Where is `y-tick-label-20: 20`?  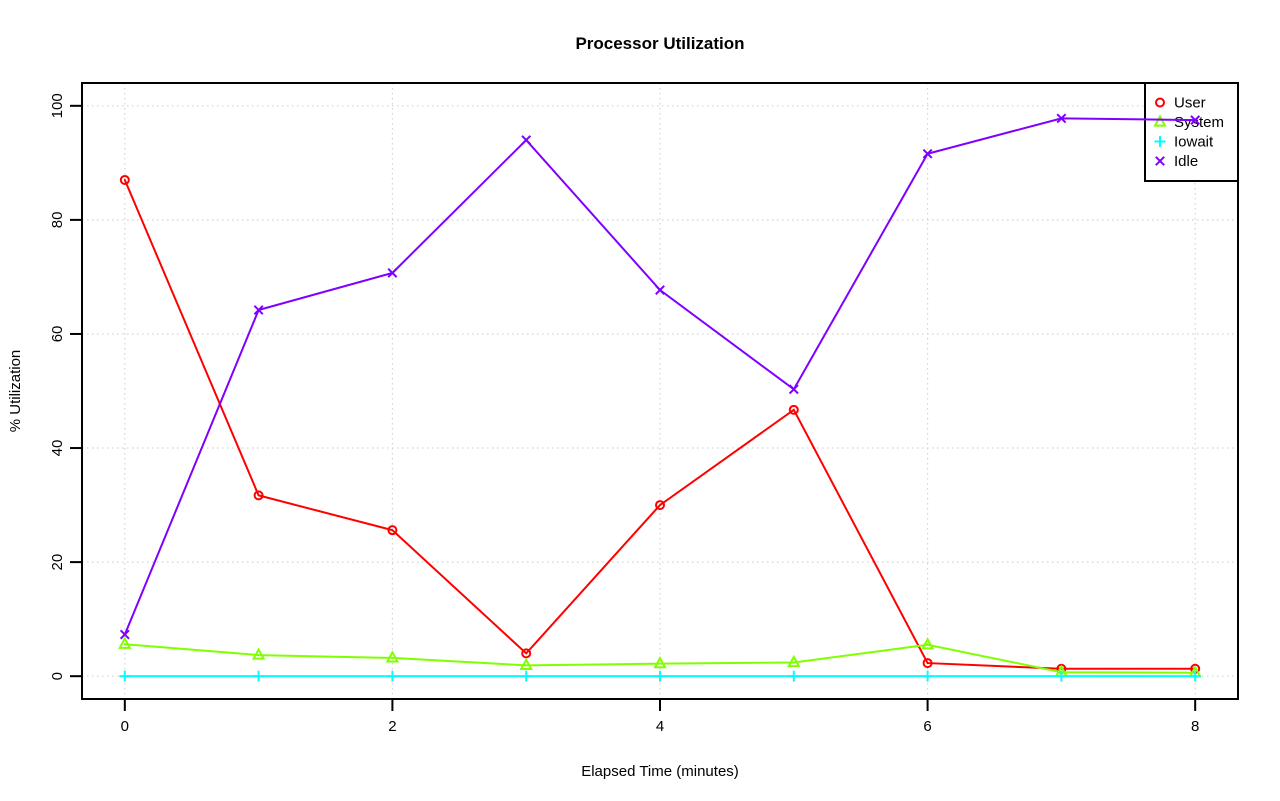 y-tick-label-20: 20 is located at coordinates (57, 562).